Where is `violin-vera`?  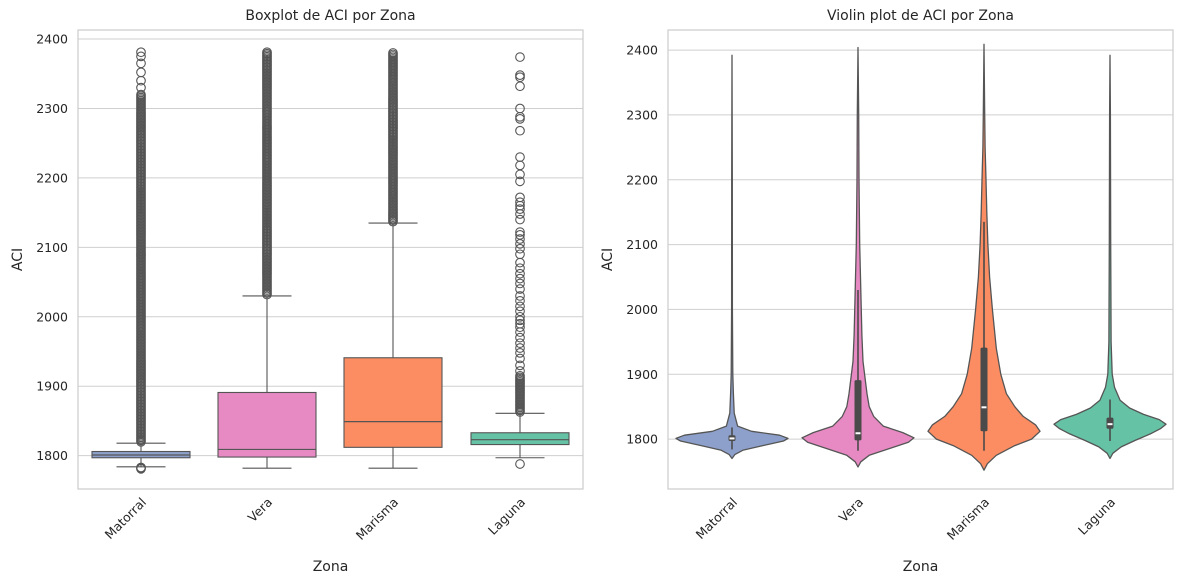
violin-vera is located at coordinates (858, 257).